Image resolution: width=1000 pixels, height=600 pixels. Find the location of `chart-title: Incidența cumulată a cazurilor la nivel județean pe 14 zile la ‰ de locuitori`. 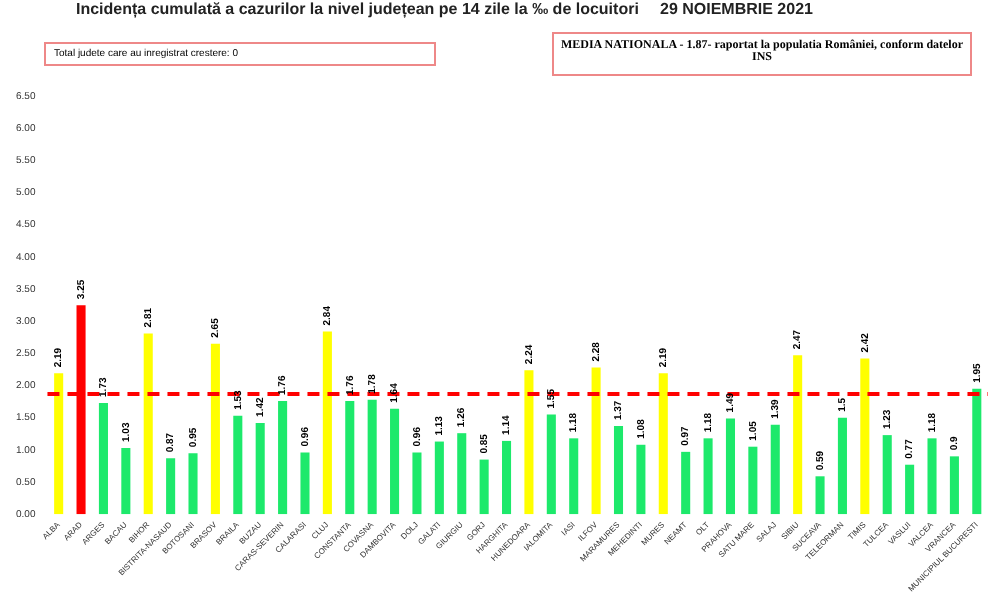

chart-title: Incidența cumulată a cazurilor la nivel județean pe 14 zile la ‰ de locuitori is located at coordinates (357, 9).